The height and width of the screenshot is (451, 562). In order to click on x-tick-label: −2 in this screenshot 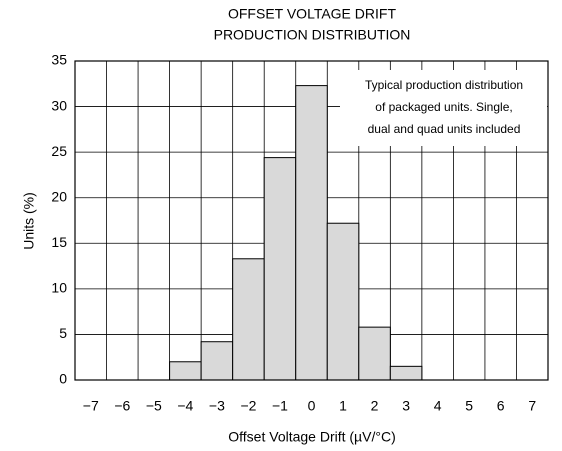, I will do `click(248, 406)`.